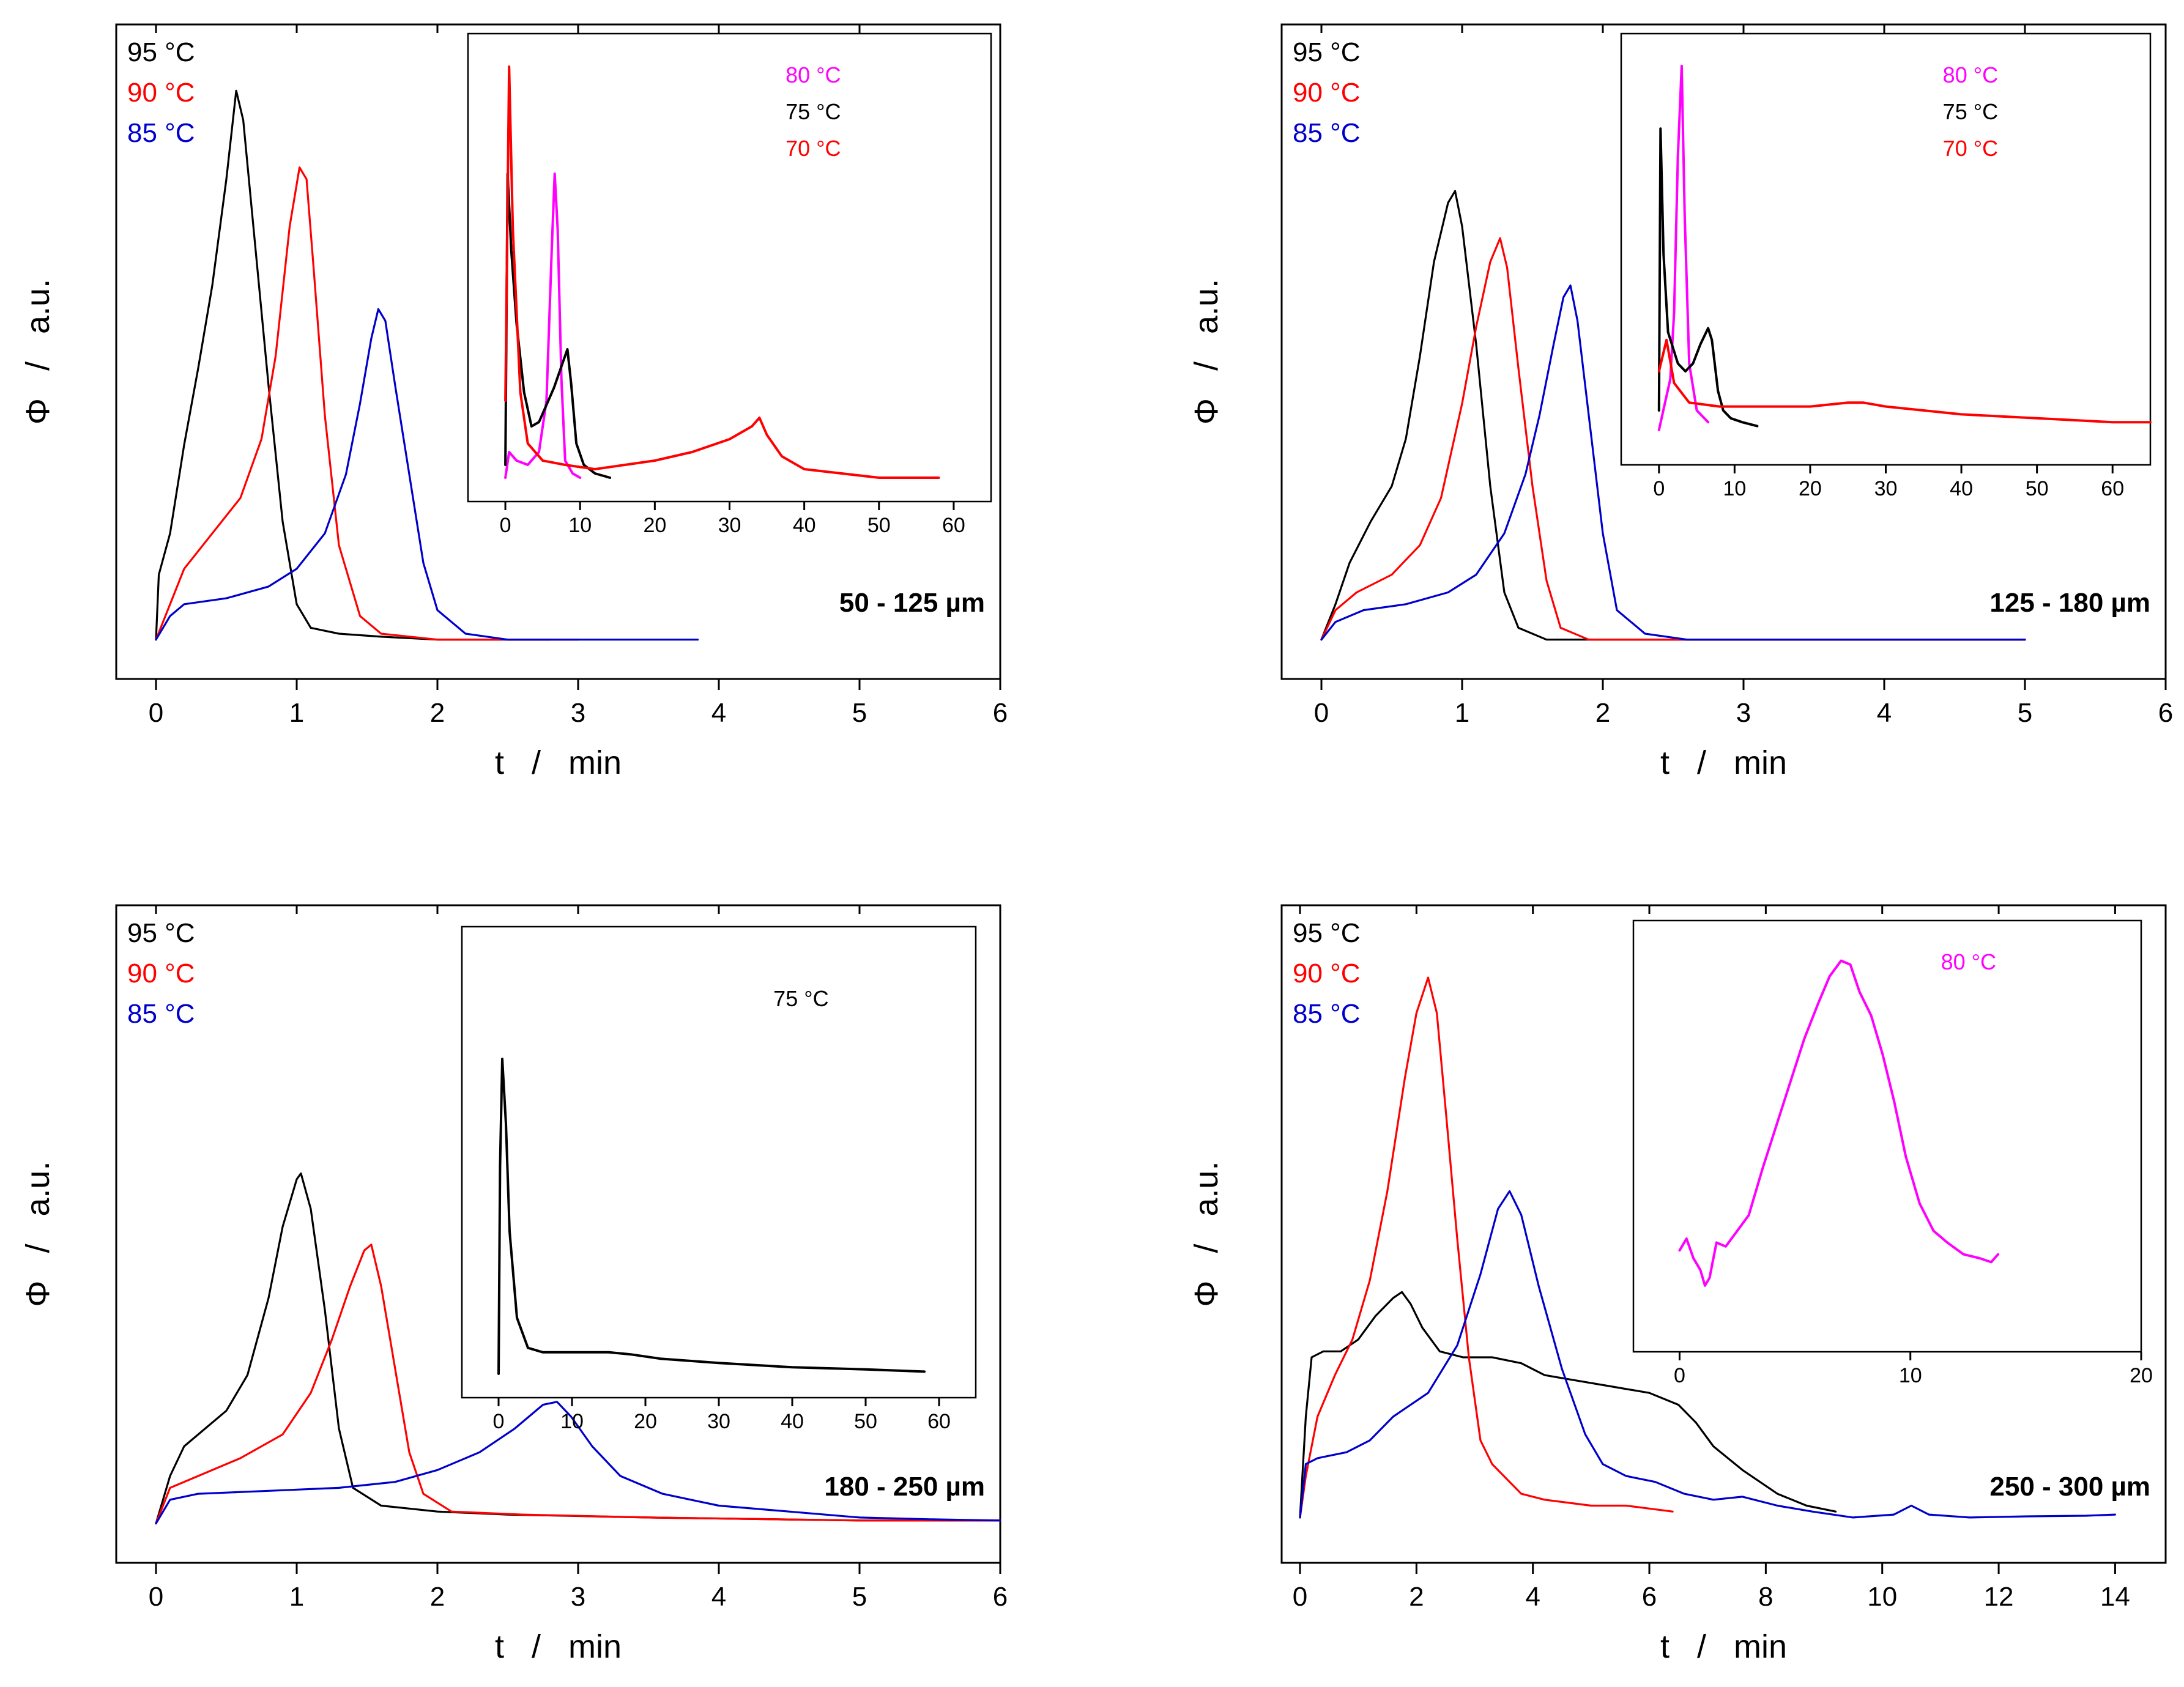 Image resolution: width=2184 pixels, height=1687 pixels. I want to click on x-tick-label: 8, so click(1765, 1597).